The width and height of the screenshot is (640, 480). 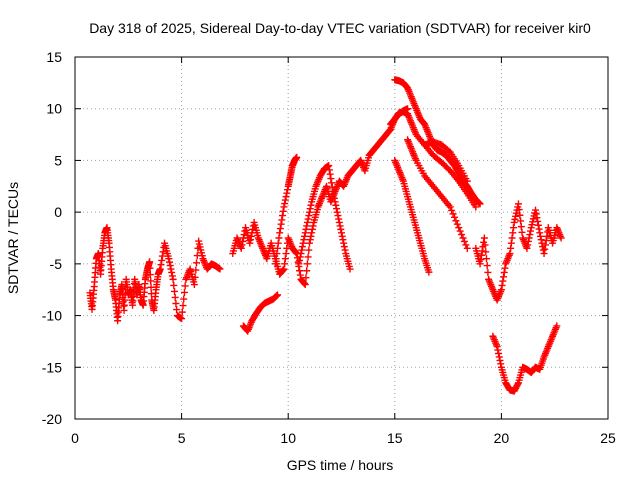 I want to click on series-branch-mid, so click(x=324, y=217).